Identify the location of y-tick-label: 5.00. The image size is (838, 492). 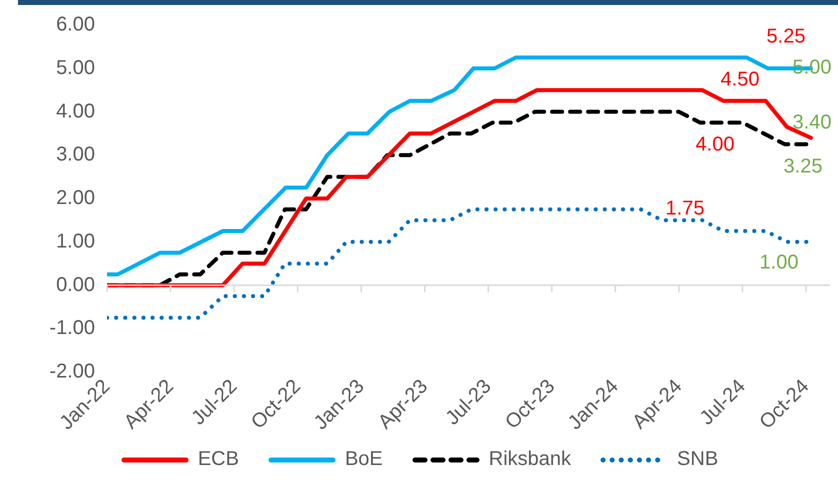
(75, 67).